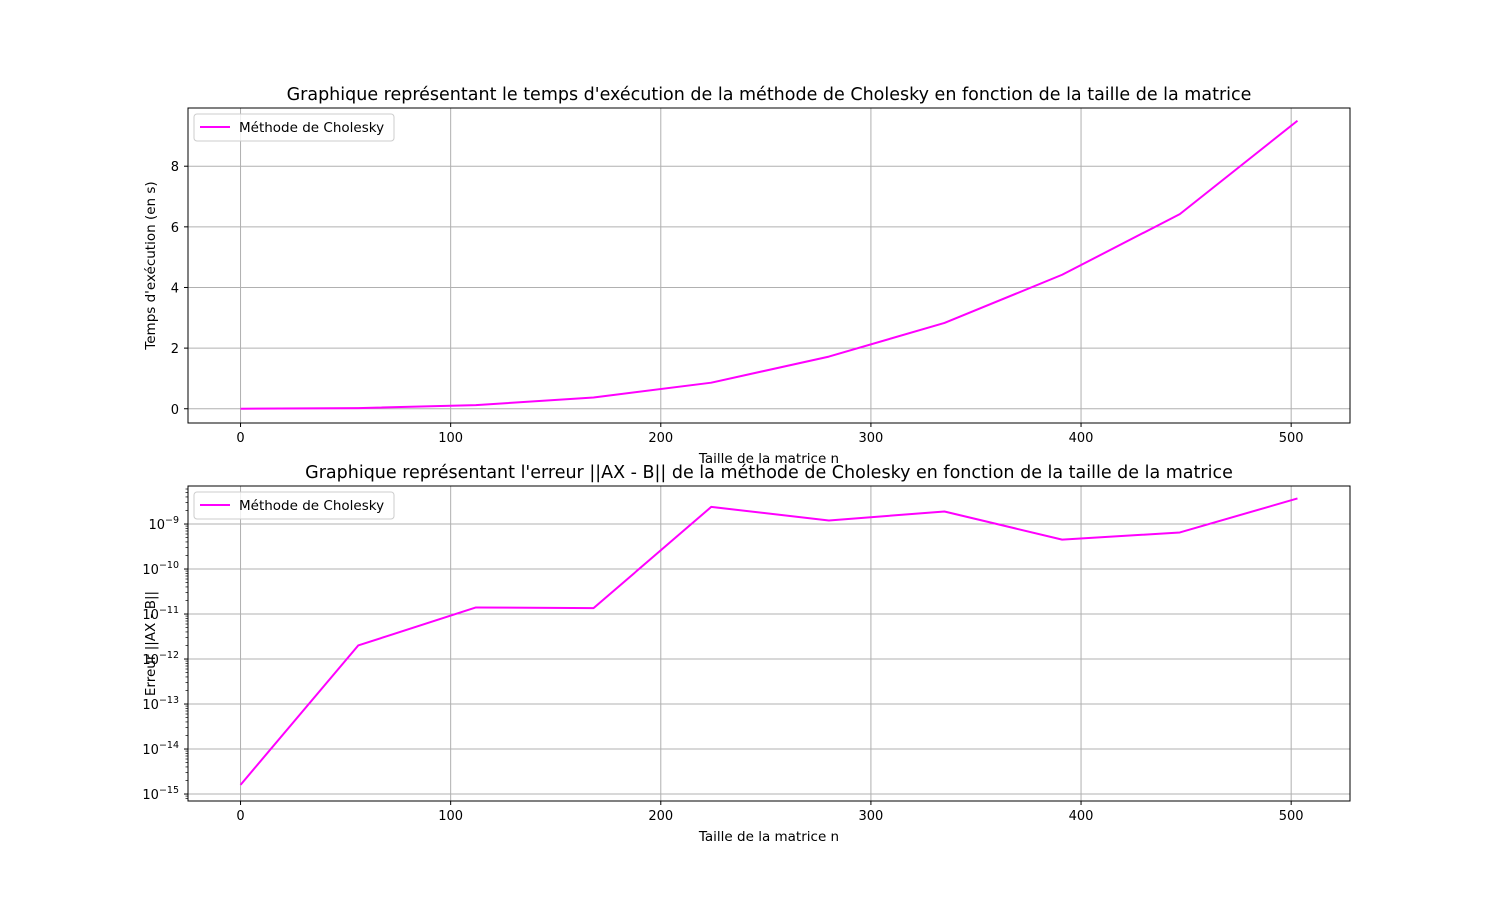 This screenshot has width=1500, height=900. I want to click on y-tick-label: 10−13, so click(160, 704).